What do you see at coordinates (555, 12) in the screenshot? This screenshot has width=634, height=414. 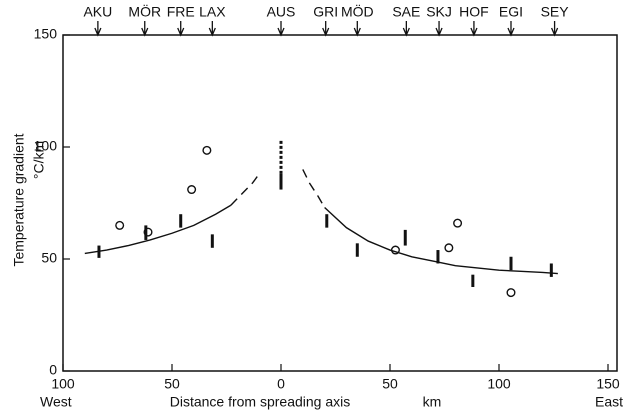 I see `station-label: SEY` at bounding box center [555, 12].